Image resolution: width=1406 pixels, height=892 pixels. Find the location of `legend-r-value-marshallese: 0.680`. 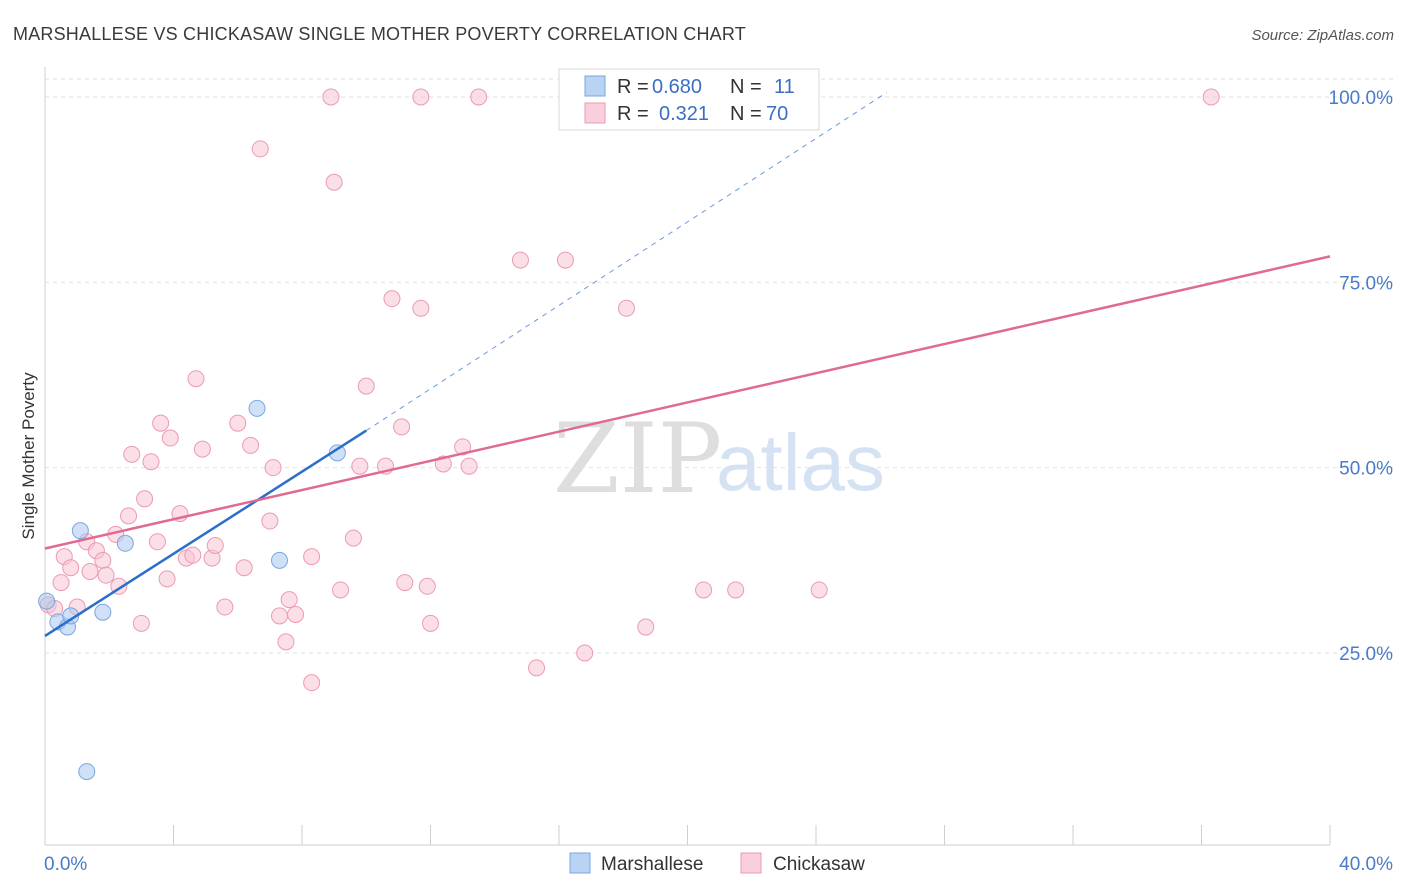

legend-r-value-marshallese: 0.680 is located at coordinates (677, 87).